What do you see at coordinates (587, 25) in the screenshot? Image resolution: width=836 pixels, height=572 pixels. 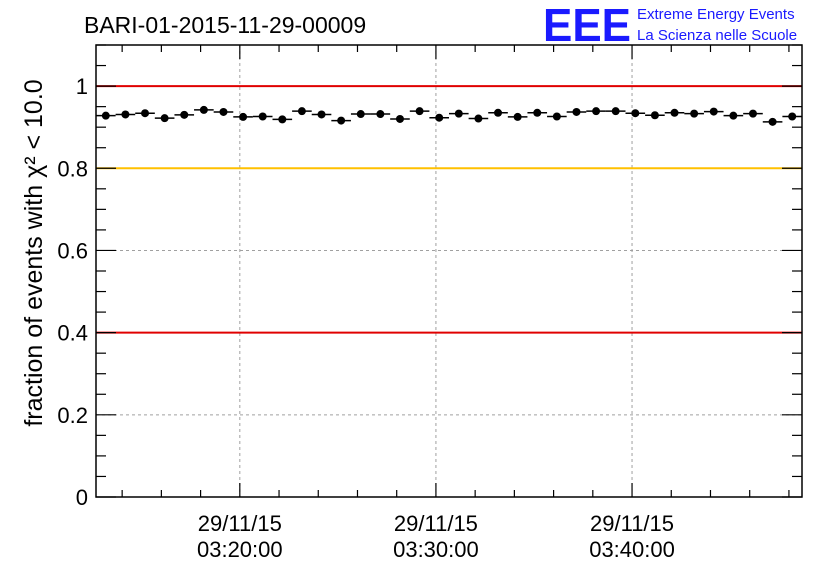 I see `logo-mark: EEE` at bounding box center [587, 25].